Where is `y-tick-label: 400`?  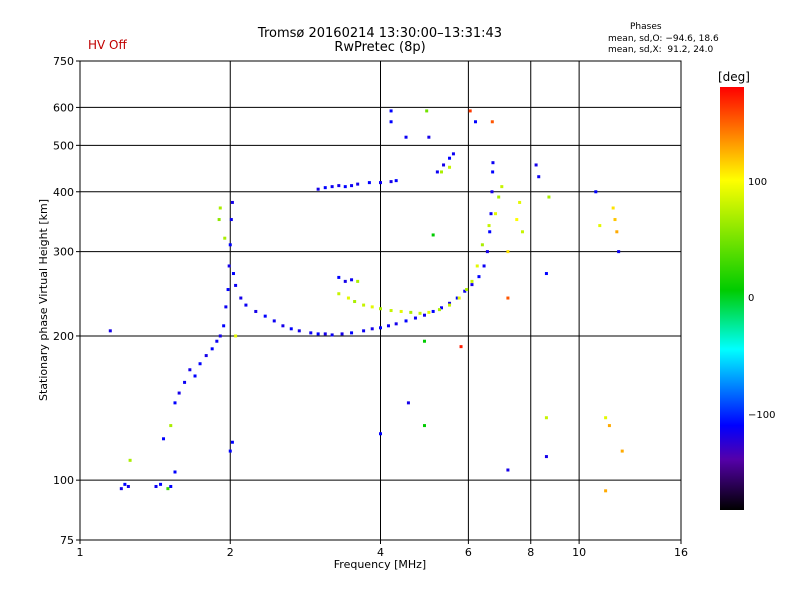
y-tick-label: 400 is located at coordinates (63, 192).